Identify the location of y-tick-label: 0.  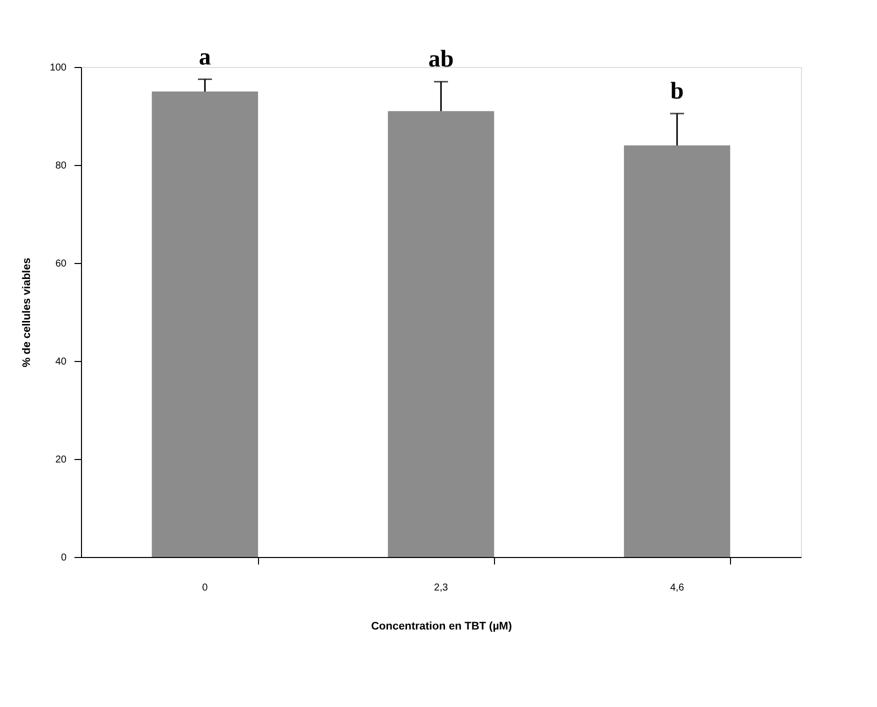
(63, 558).